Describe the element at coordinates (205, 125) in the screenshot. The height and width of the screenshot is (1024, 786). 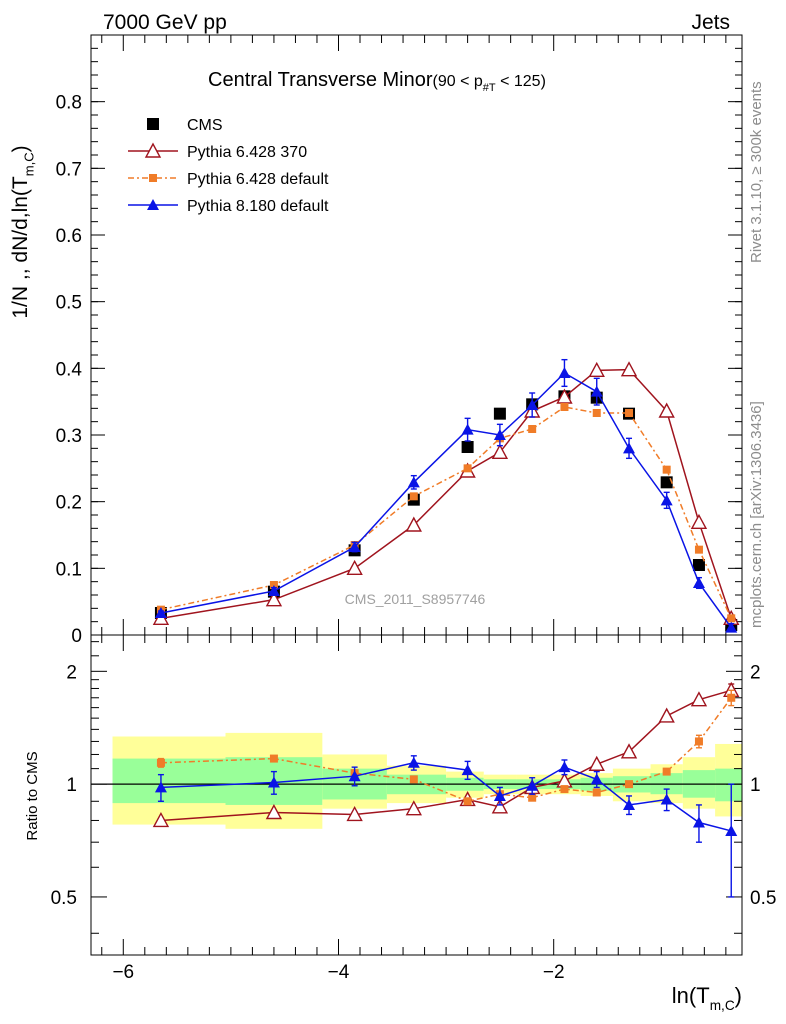
I see `legend-label: CMS` at that location.